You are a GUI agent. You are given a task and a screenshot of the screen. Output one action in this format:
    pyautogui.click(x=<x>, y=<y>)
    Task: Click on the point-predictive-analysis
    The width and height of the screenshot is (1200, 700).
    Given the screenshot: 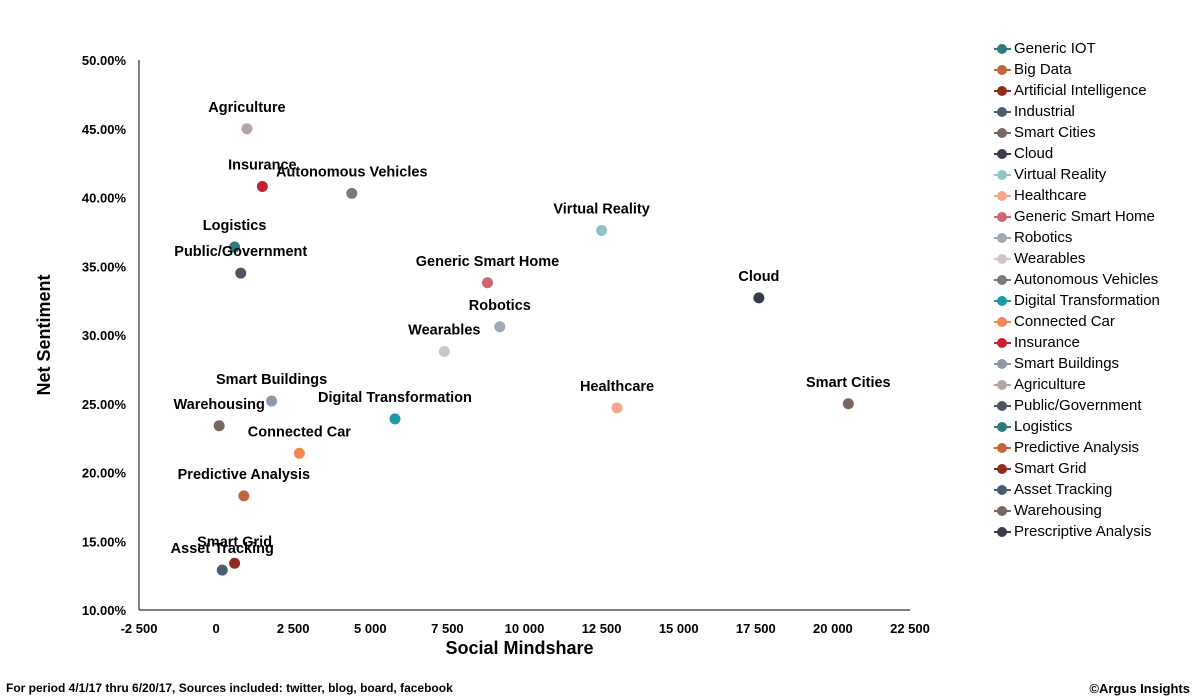 What is the action you would take?
    pyautogui.click(x=244, y=496)
    